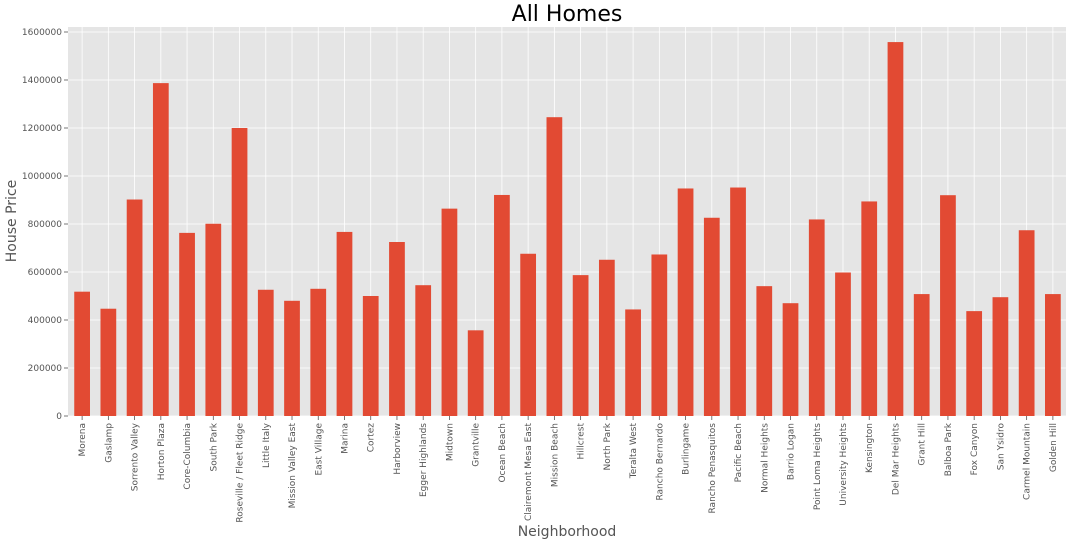 The image size is (1072, 545). What do you see at coordinates (1028, 461) in the screenshot?
I see `x-tick-label: Carmel Mountain` at bounding box center [1028, 461].